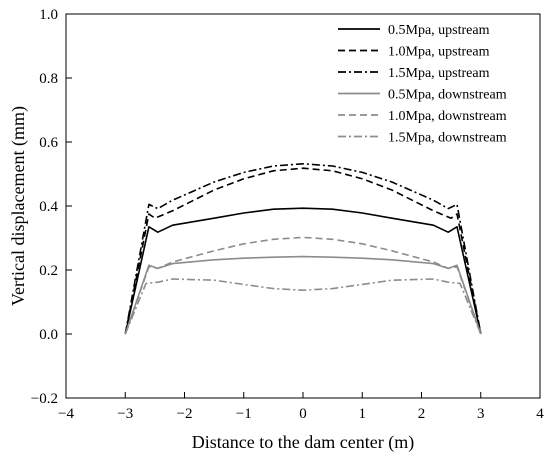 This screenshot has width=550, height=458. Describe the element at coordinates (44, 399) in the screenshot. I see `y-tick-label: −0.2` at that location.